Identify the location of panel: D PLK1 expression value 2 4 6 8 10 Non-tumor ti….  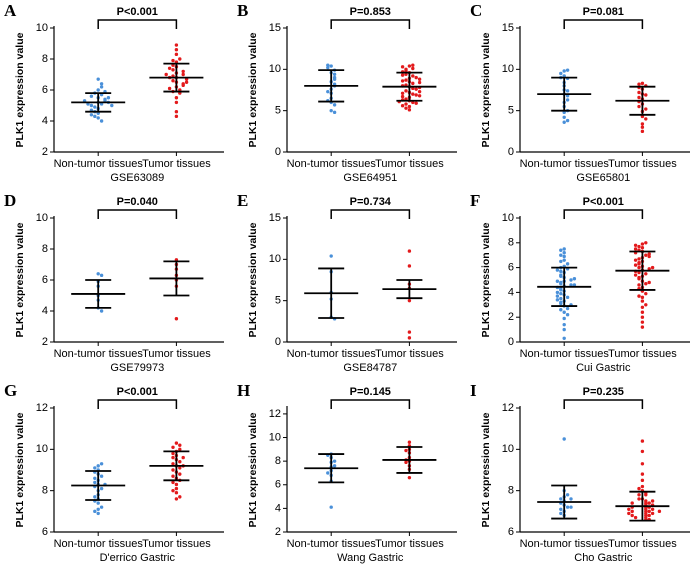
(114, 282).